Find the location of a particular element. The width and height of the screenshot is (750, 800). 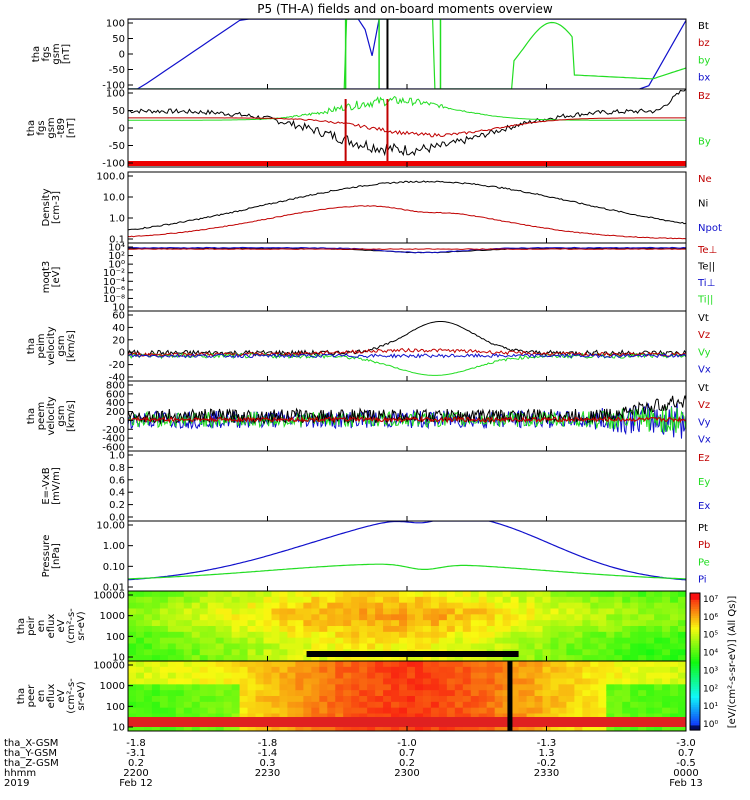

spectrogram-gap is located at coordinates (510, 696).